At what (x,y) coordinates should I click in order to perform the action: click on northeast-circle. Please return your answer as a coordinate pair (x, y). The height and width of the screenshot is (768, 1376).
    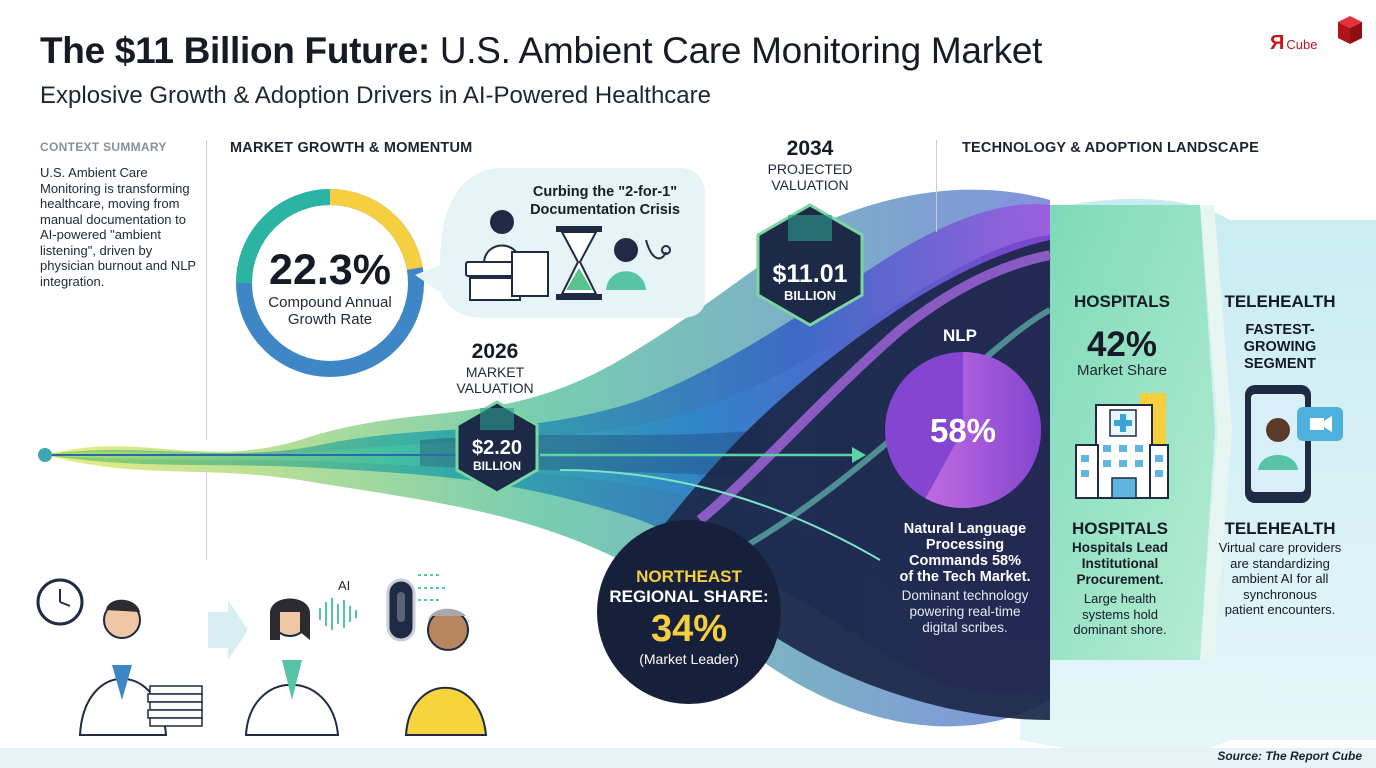
    Looking at the image, I should click on (689, 612).